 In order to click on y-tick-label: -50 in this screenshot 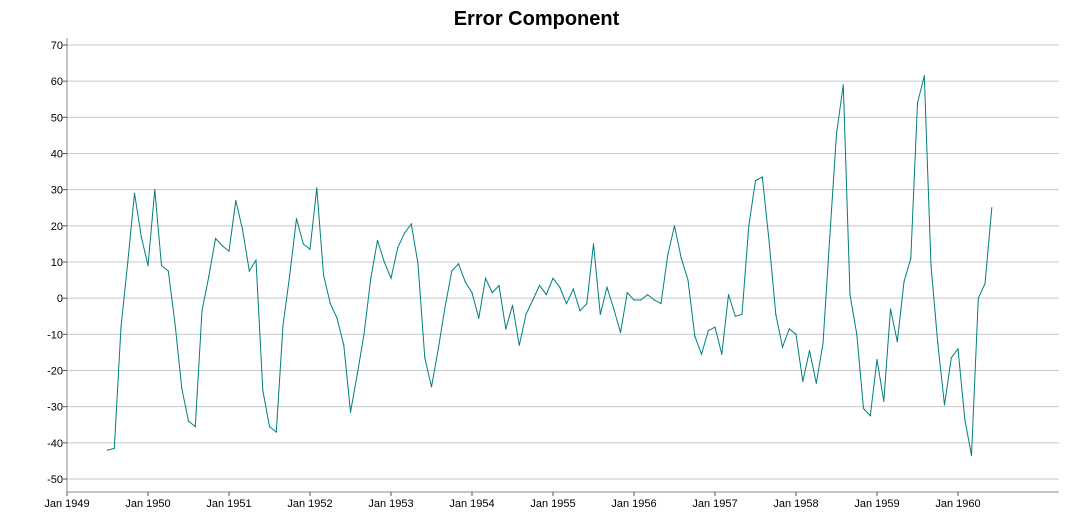, I will do `click(55, 480)`.